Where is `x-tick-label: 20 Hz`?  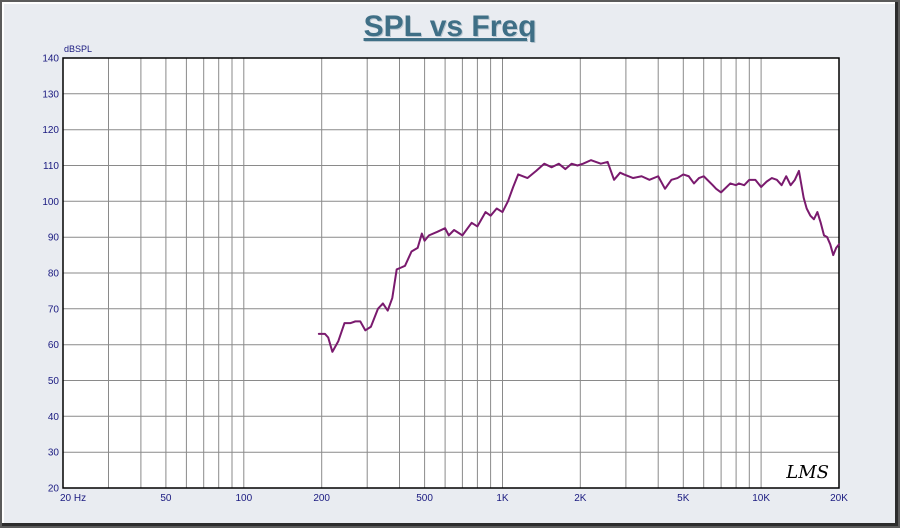
x-tick-label: 20 Hz is located at coordinates (73, 498).